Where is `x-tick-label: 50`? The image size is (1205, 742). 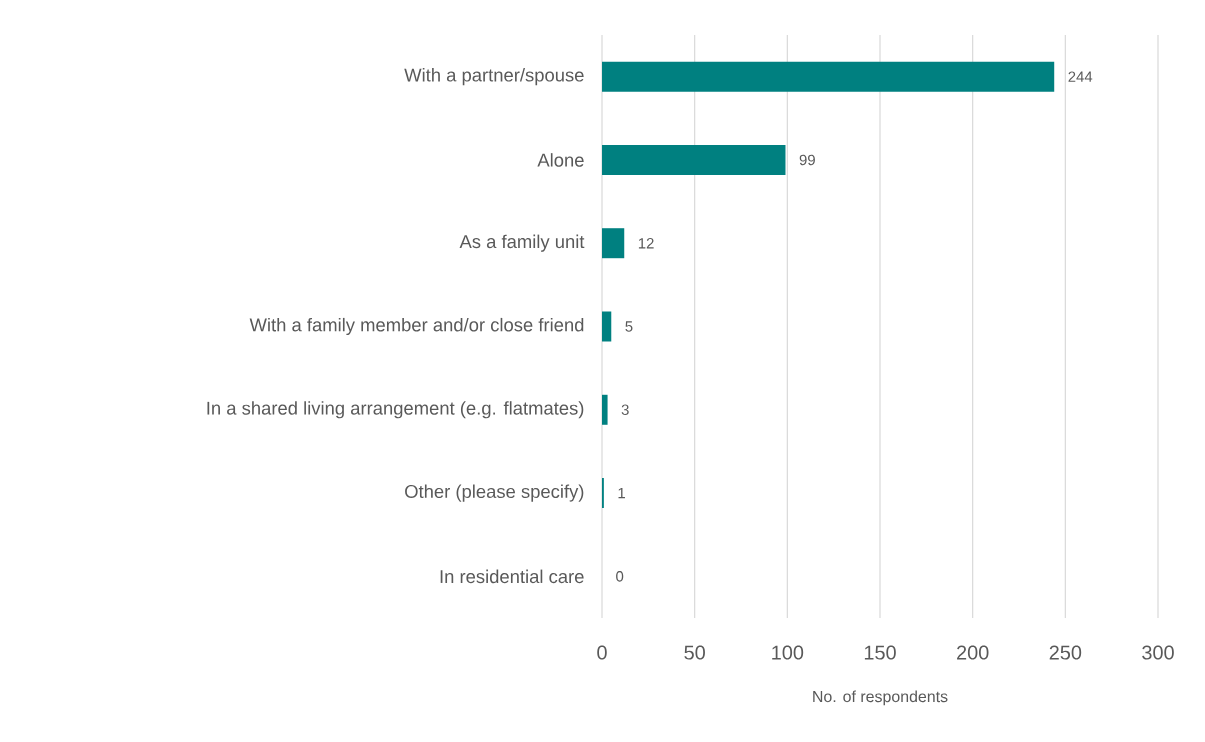
x-tick-label: 50 is located at coordinates (694, 652).